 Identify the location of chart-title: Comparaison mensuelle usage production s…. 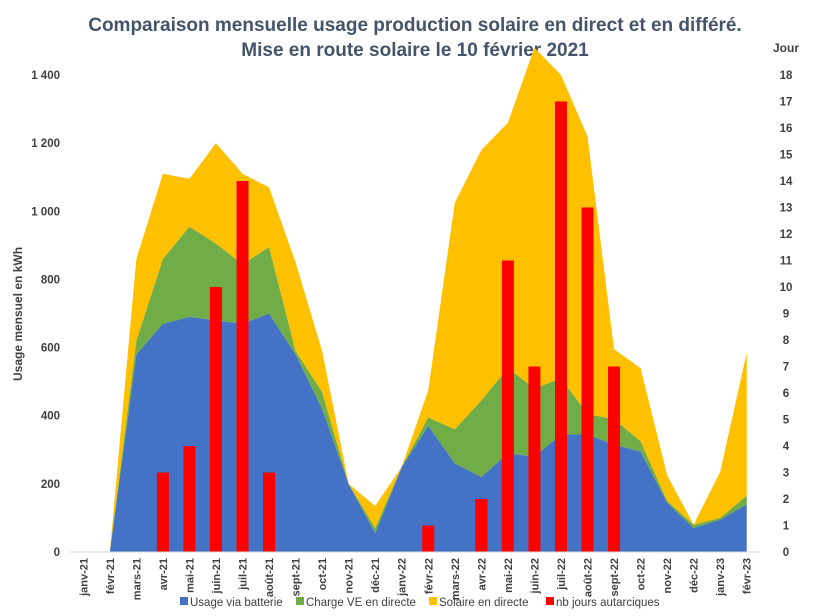
(415, 25).